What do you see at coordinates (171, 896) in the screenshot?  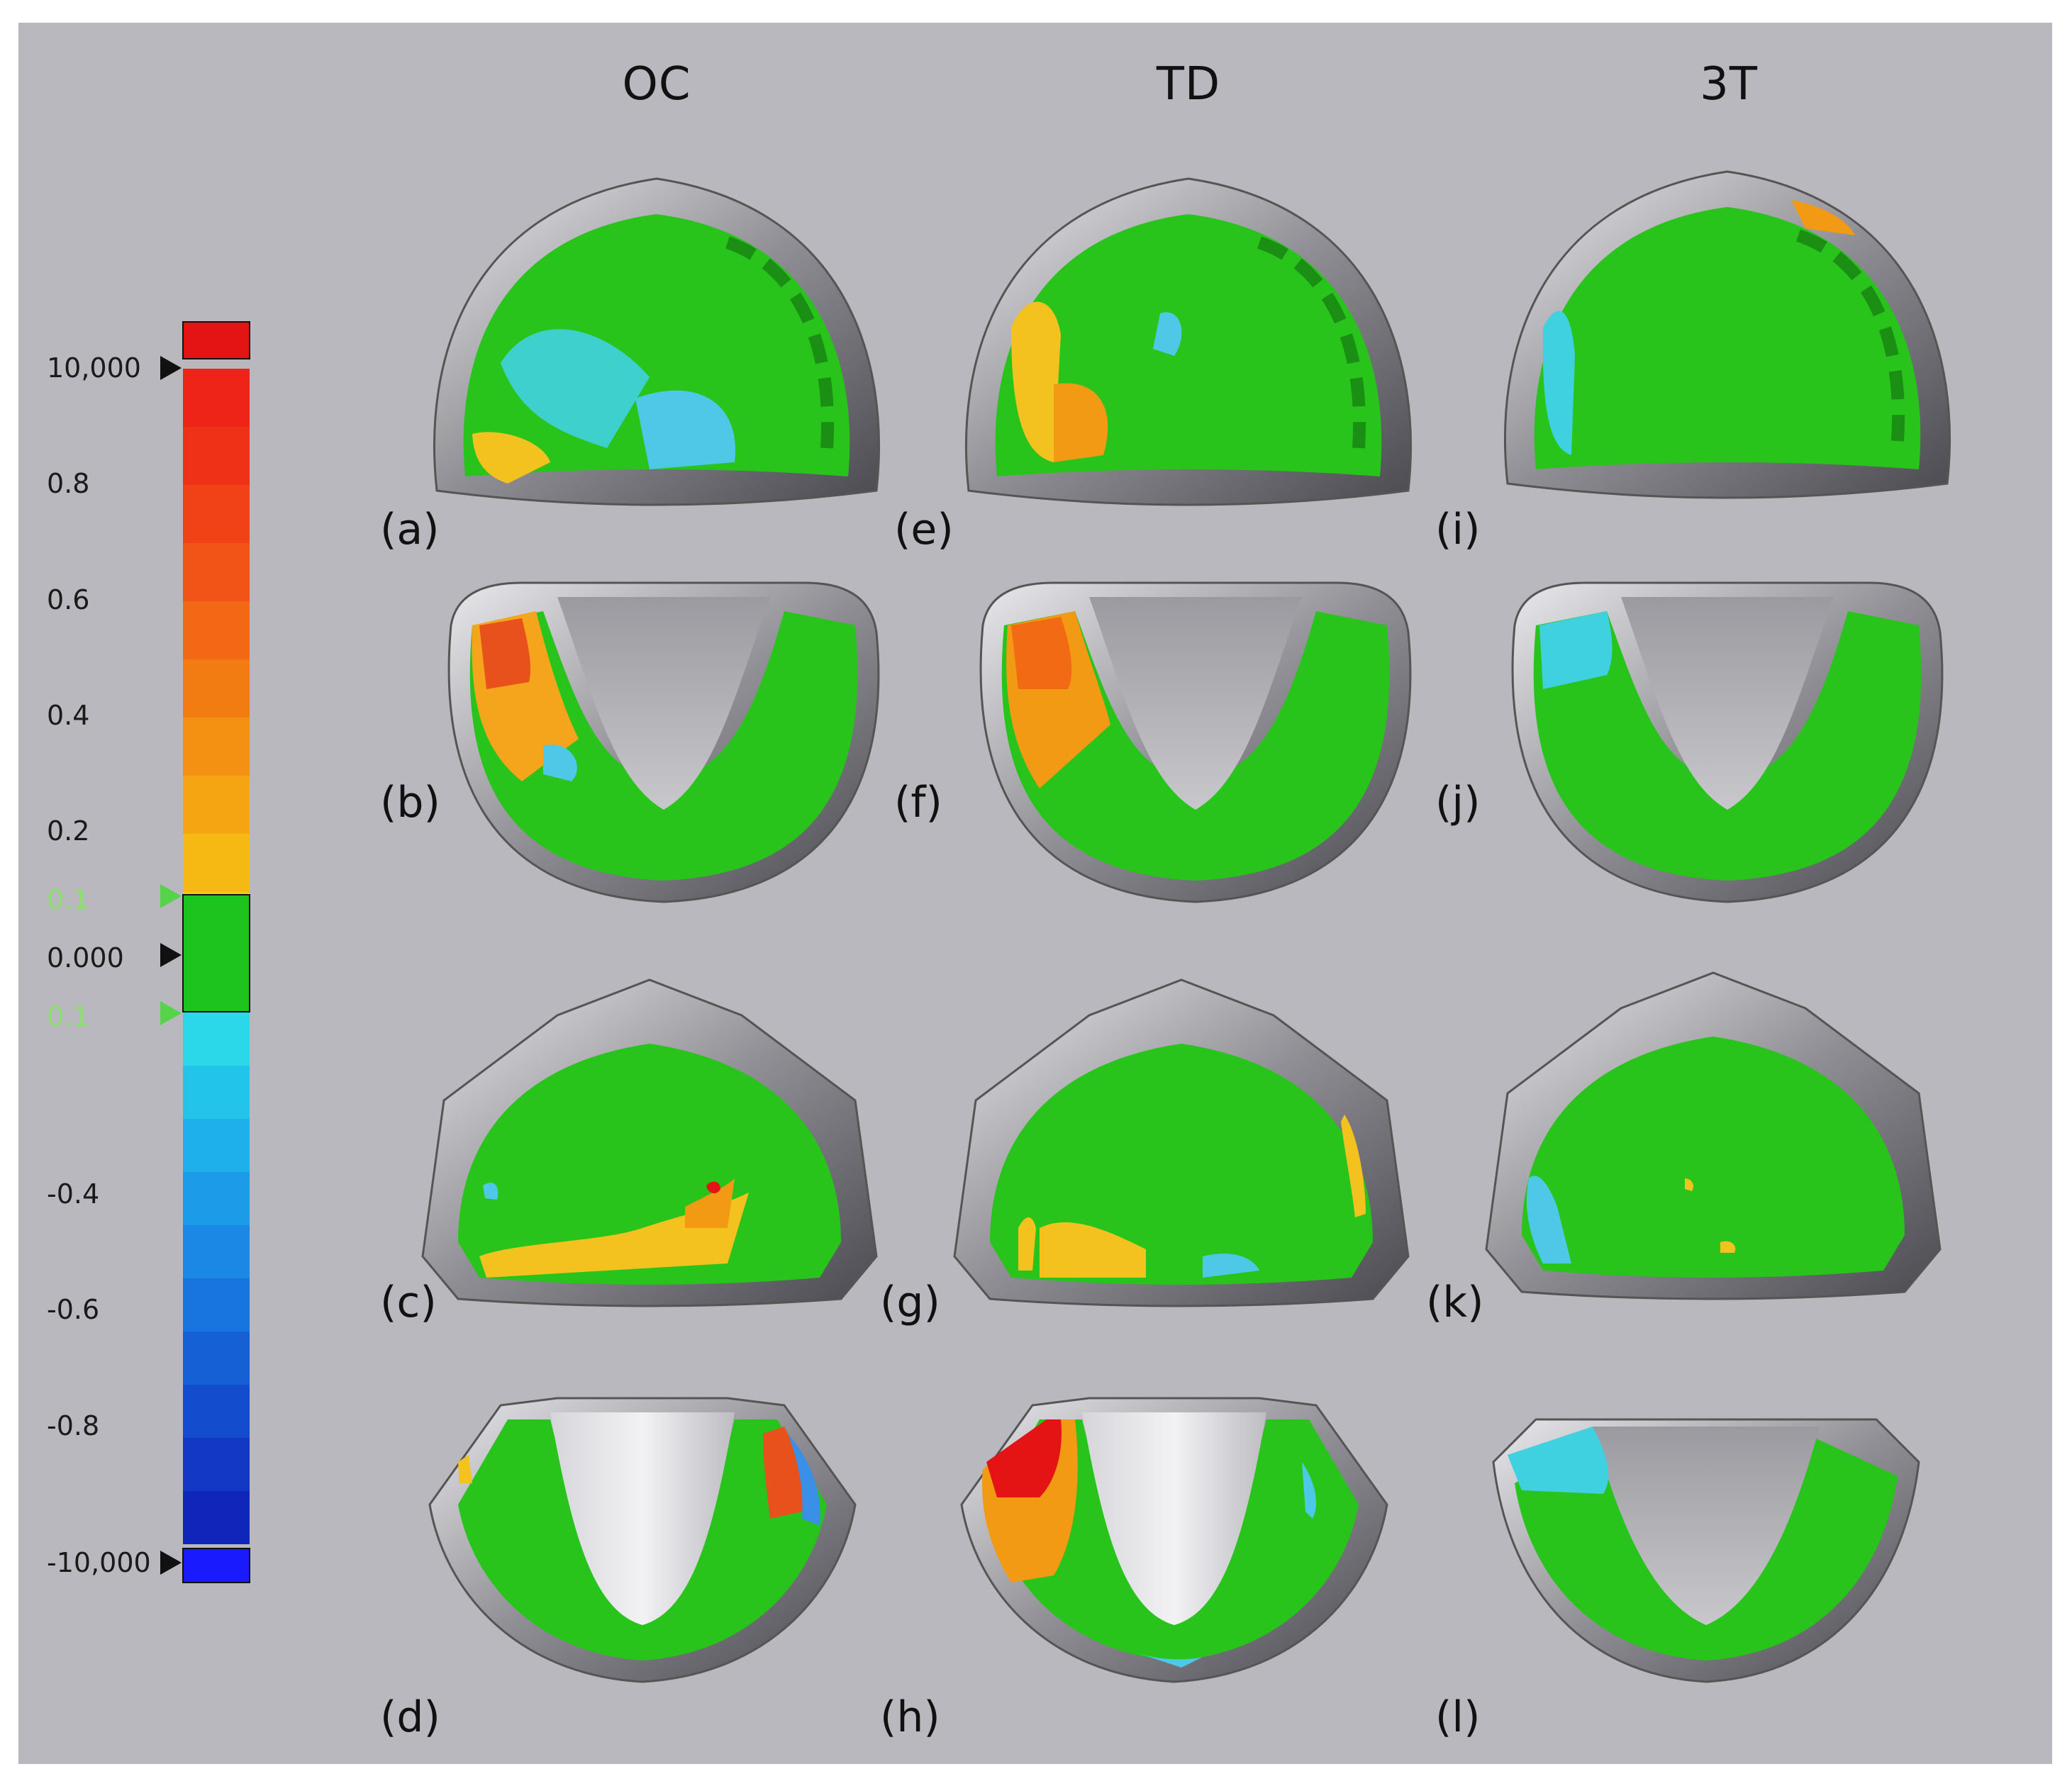 I see `scale-tolerance-upper-marker` at bounding box center [171, 896].